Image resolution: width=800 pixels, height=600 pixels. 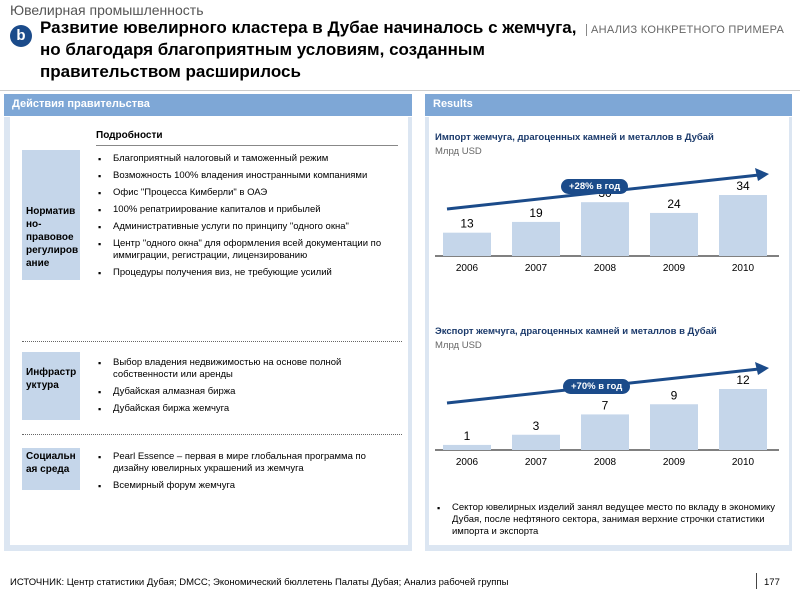 I want to click on import-chart-unit: Млрд USD, so click(x=458, y=151).